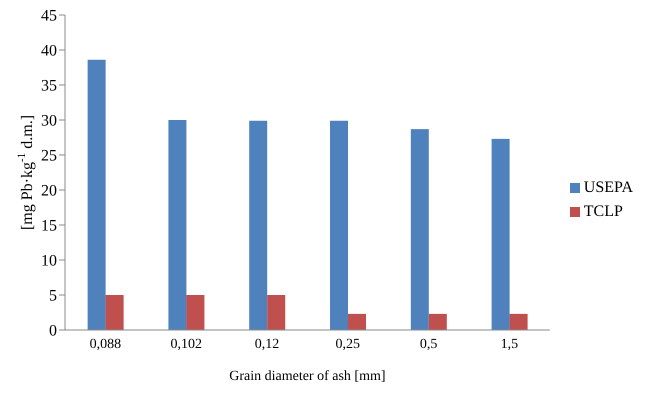  I want to click on y-tick-label: 20, so click(49, 191).